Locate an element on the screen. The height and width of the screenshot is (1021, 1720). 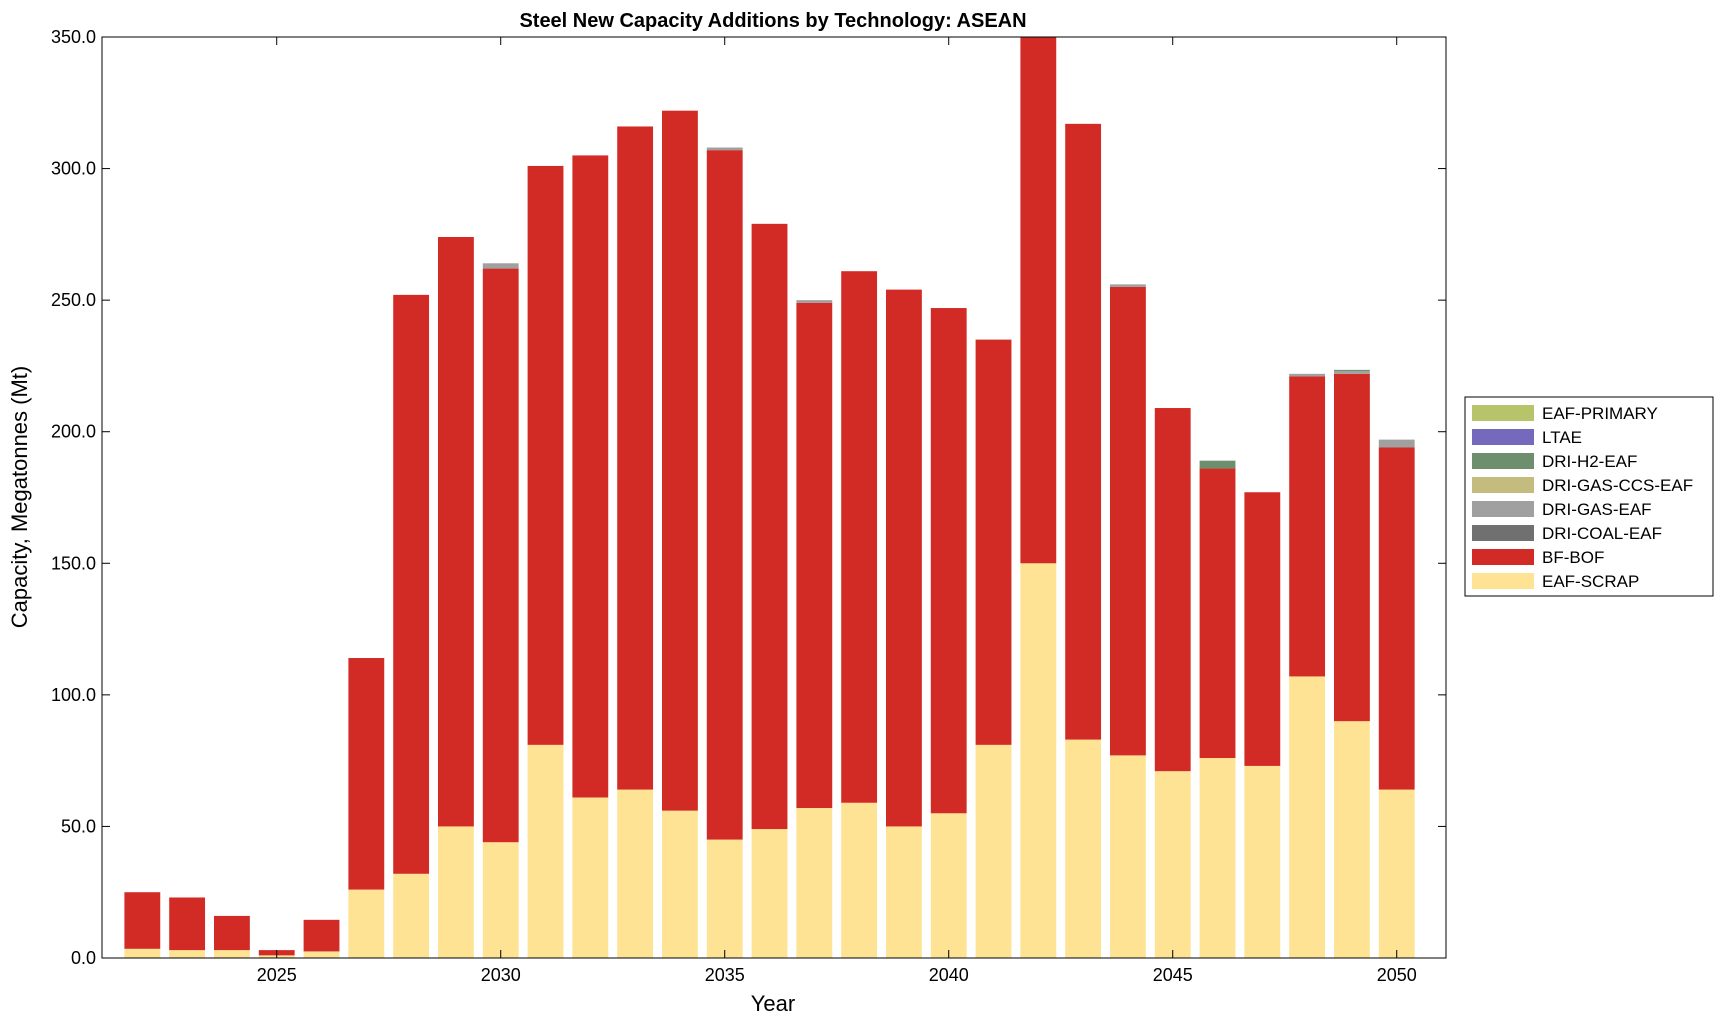
bar-dri-gas-eaf-2030 is located at coordinates (500, 266).